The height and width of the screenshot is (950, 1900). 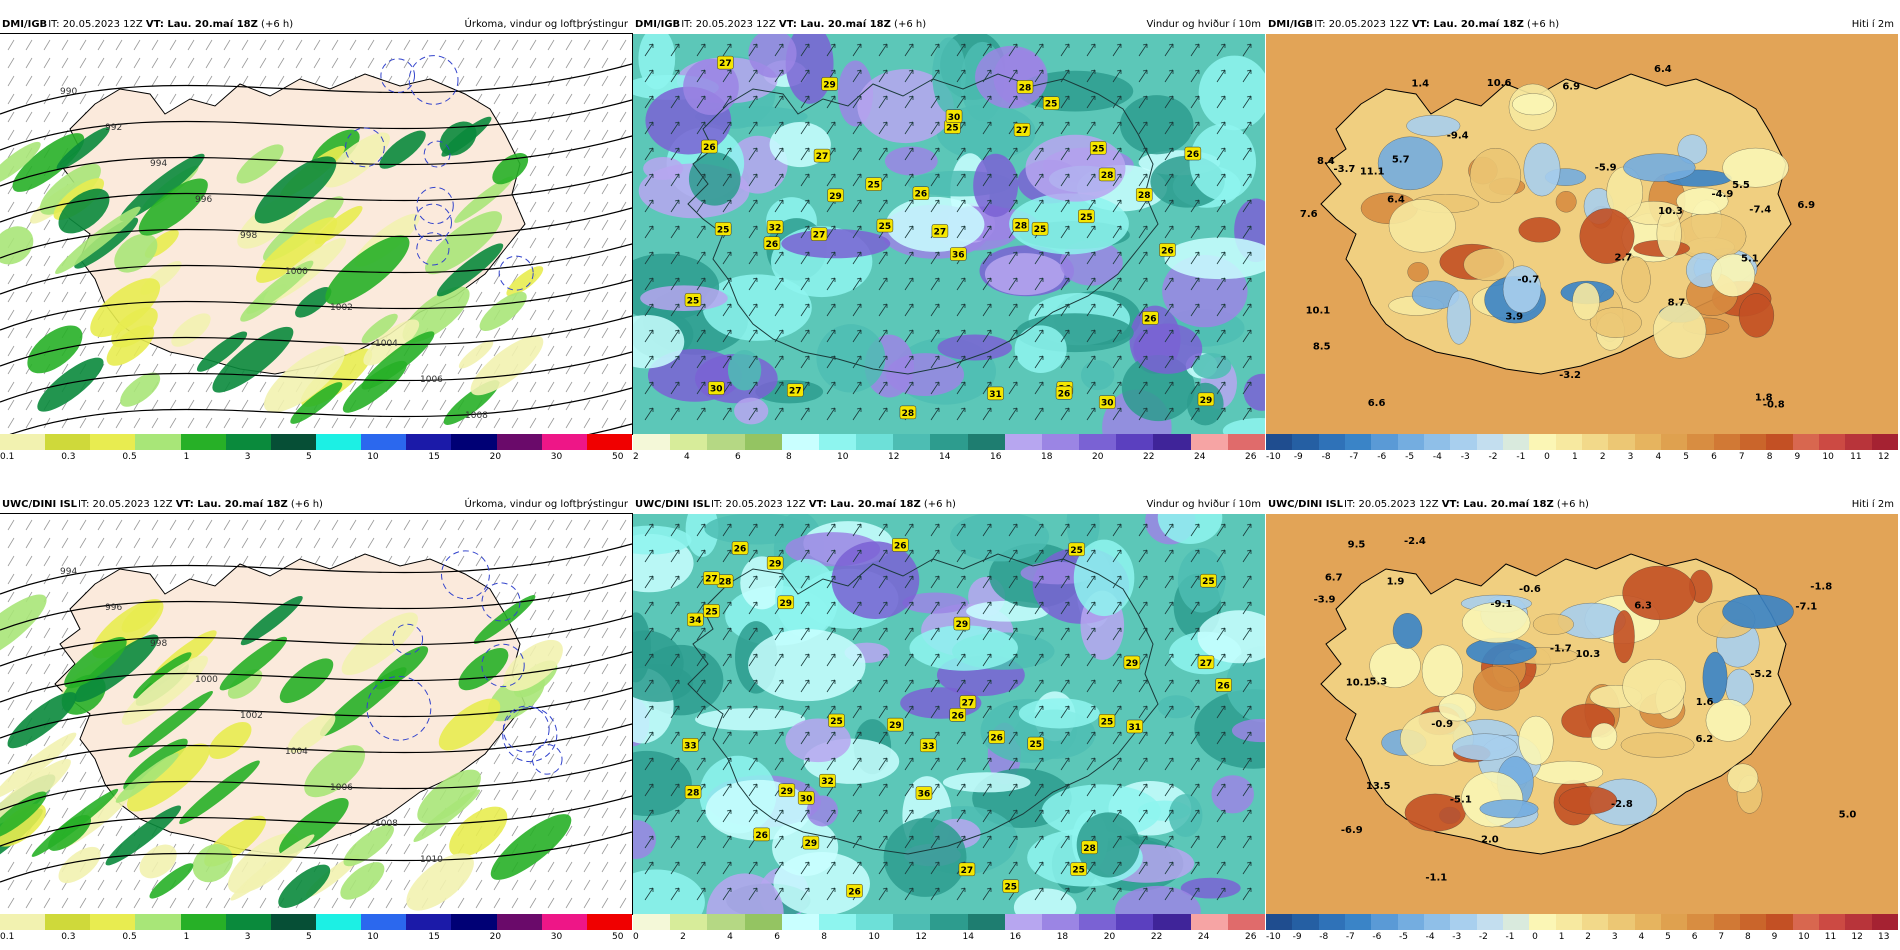 I want to click on gust-label: 30, so click(x=716, y=388).